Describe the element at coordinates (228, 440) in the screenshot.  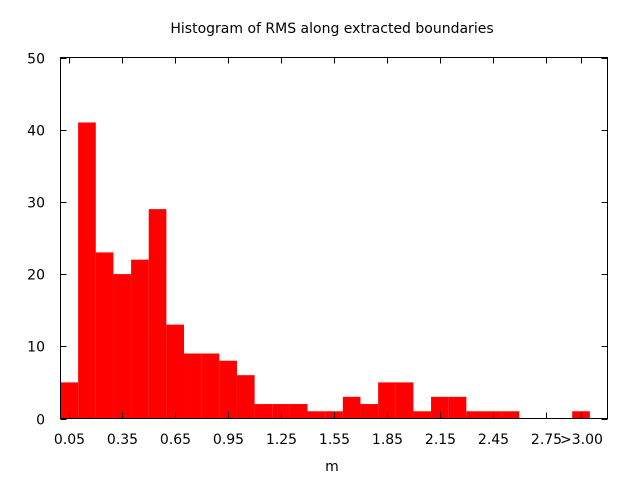
I see `x-tick-label: 0.95` at that location.